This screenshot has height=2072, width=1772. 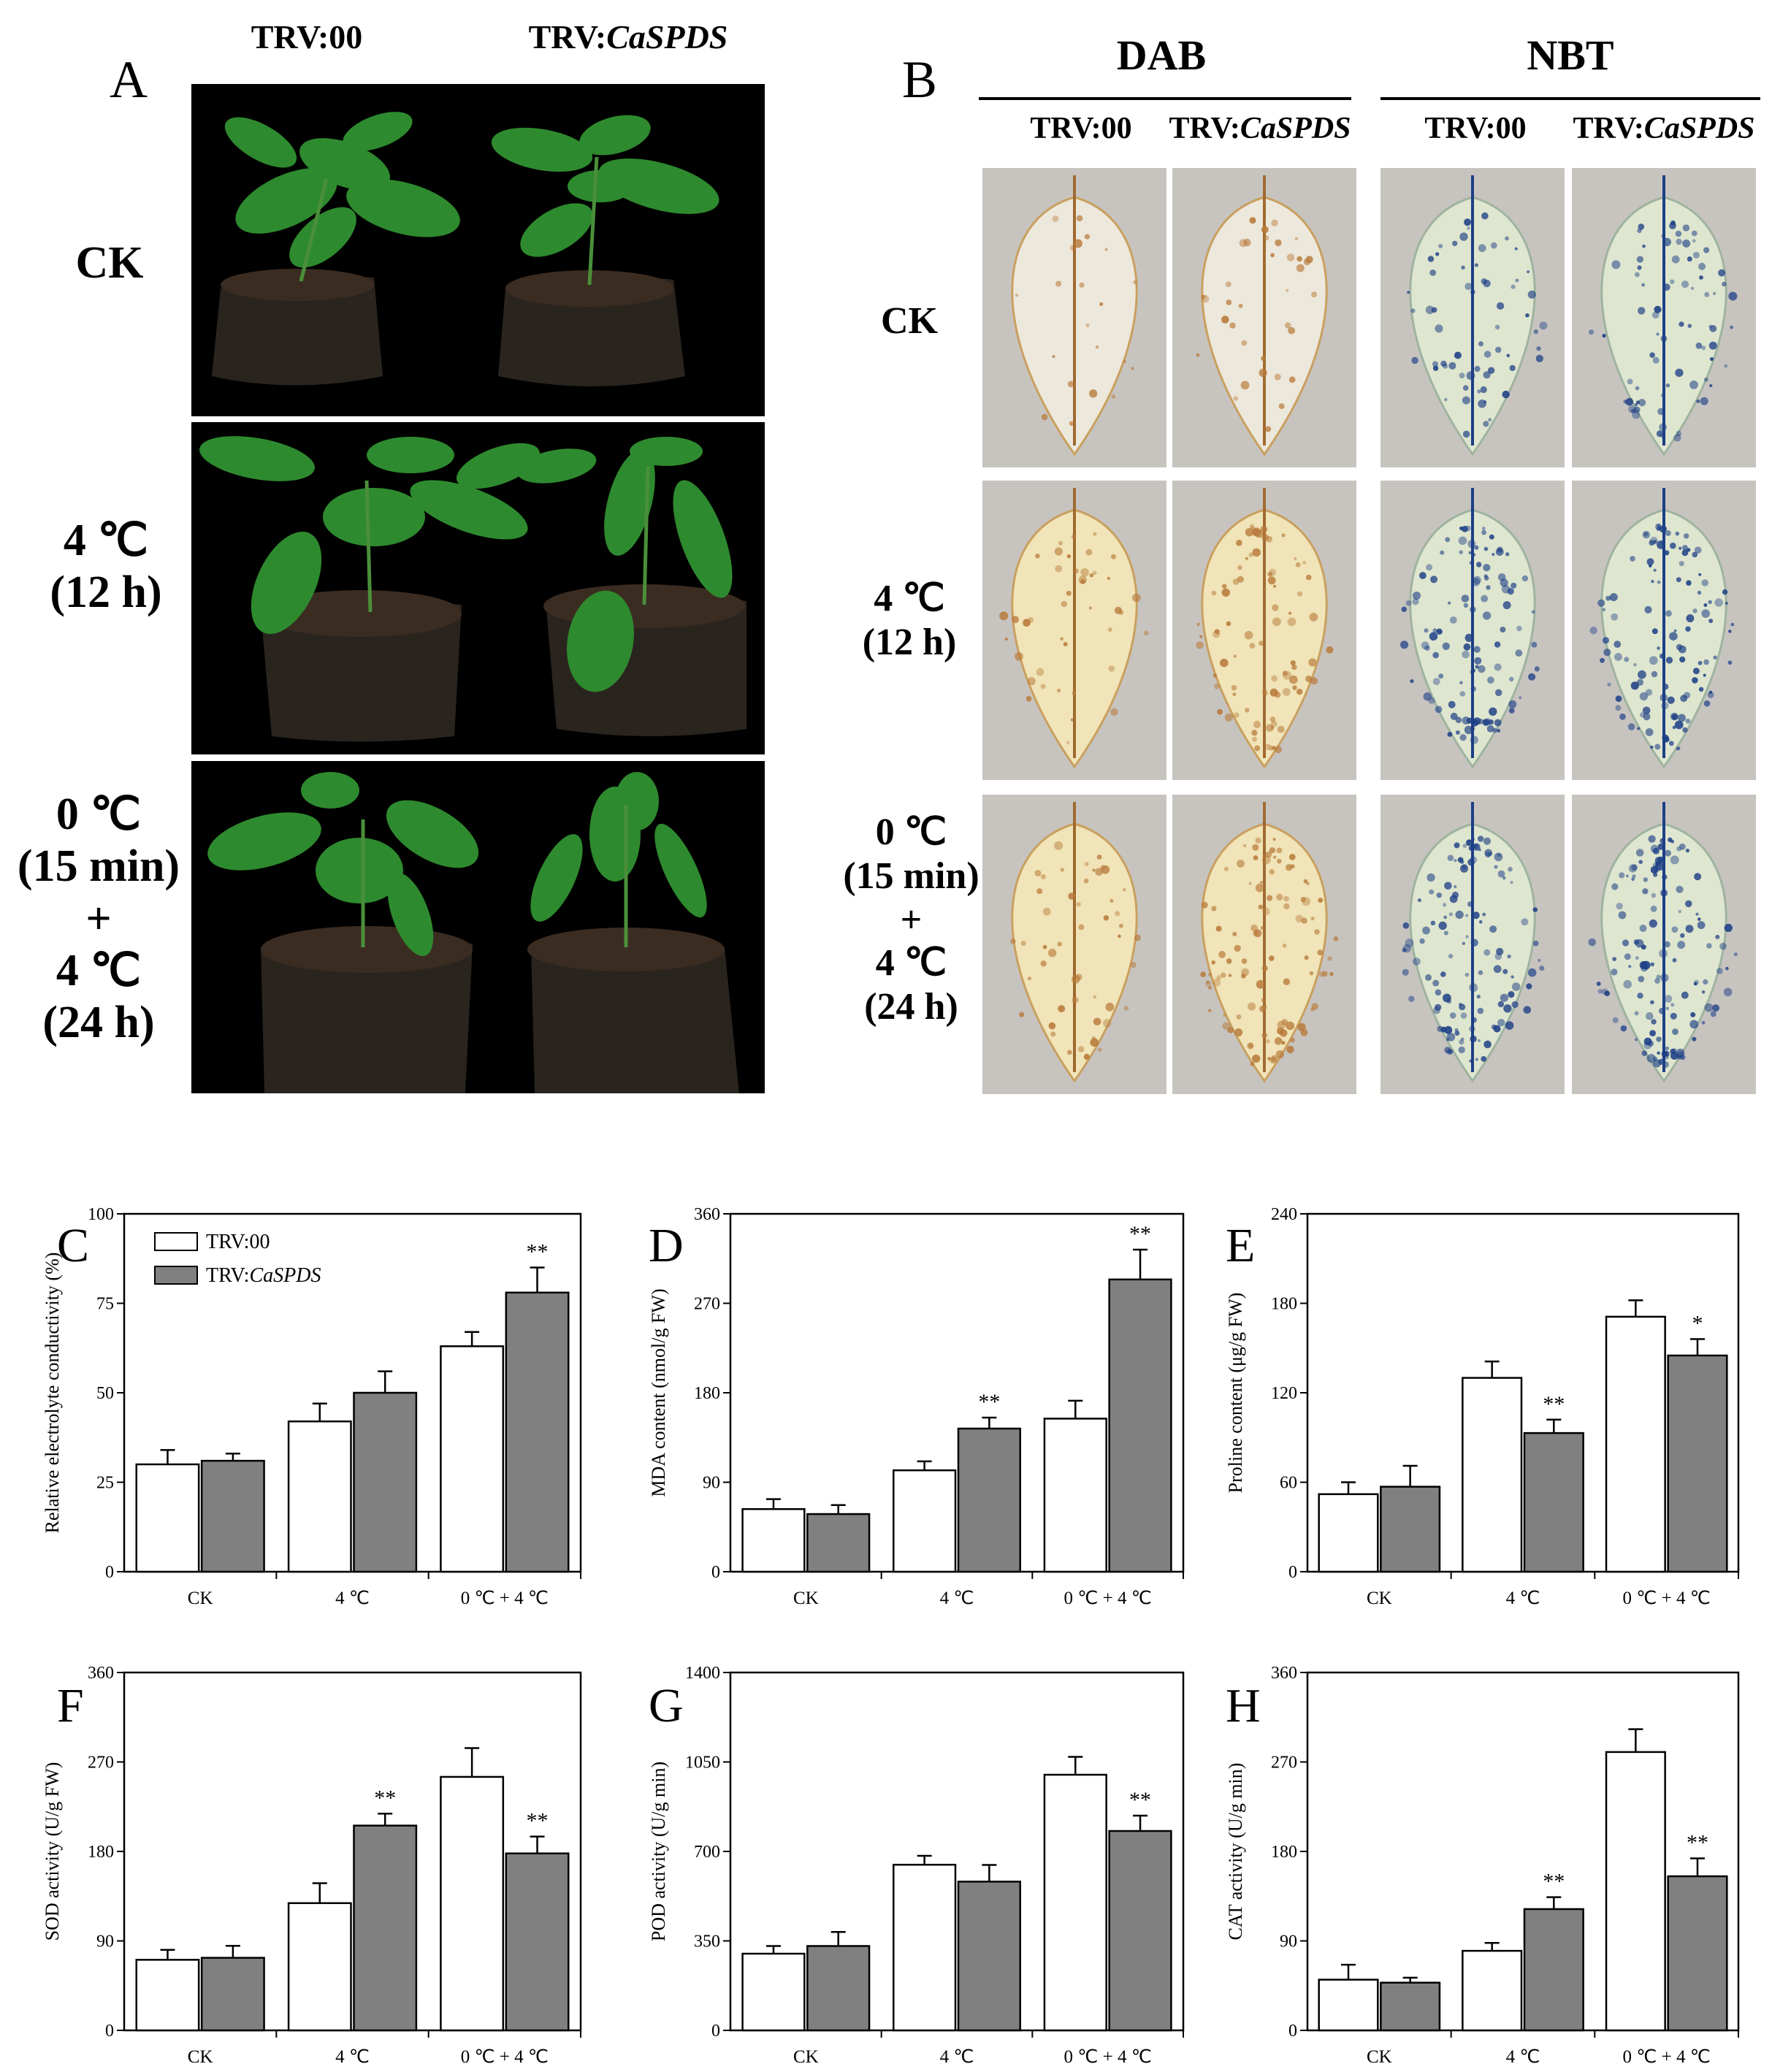 I want to click on x-tick-label: CK, so click(x=1379, y=1598).